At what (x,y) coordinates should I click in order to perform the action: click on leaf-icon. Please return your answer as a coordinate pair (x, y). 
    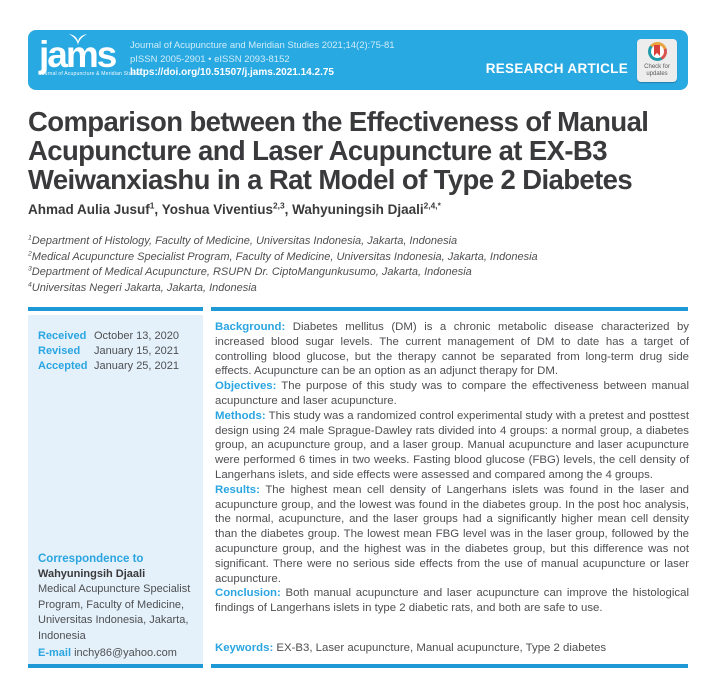
    Looking at the image, I should click on (78, 39).